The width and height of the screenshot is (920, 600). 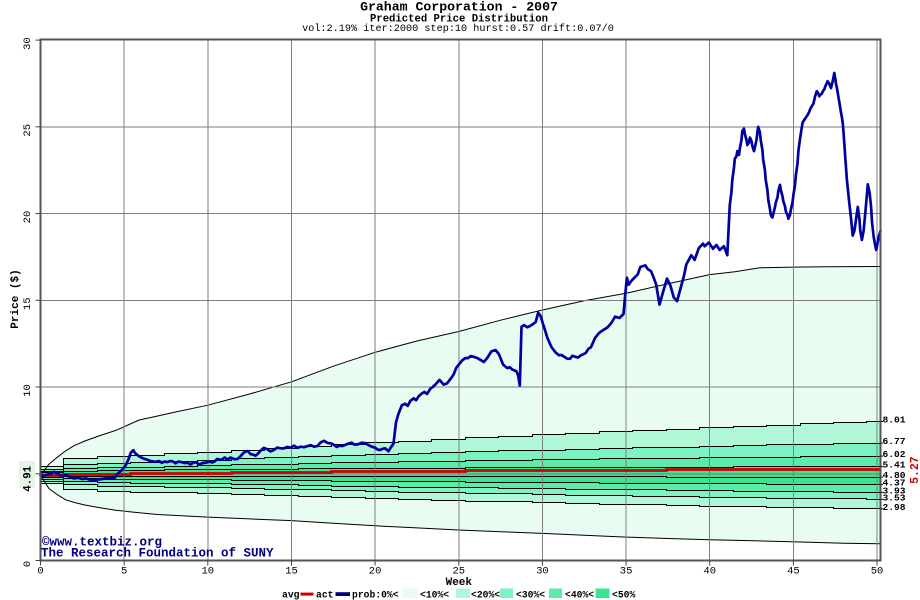 What do you see at coordinates (877, 572) in the screenshot?
I see `svg-text: 50` at bounding box center [877, 572].